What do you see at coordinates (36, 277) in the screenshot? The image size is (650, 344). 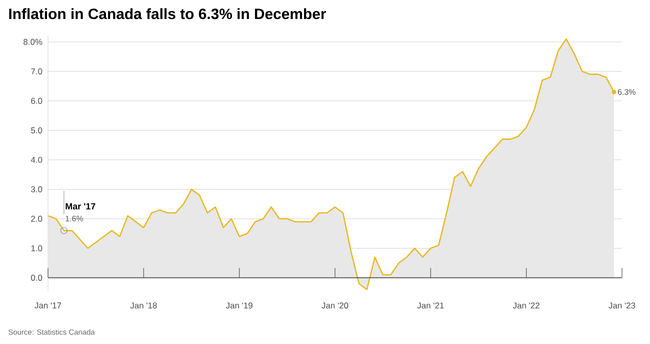 I see `y-tick-label: 0.0` at bounding box center [36, 277].